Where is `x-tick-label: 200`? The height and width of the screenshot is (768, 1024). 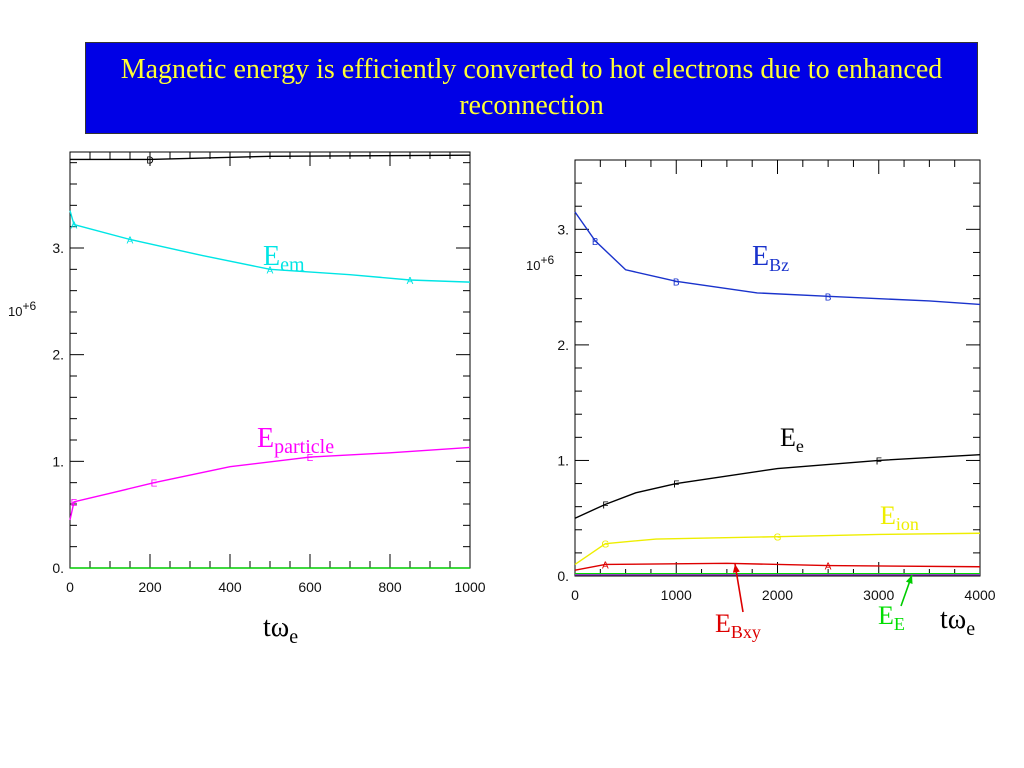 x-tick-label: 200 is located at coordinates (150, 587).